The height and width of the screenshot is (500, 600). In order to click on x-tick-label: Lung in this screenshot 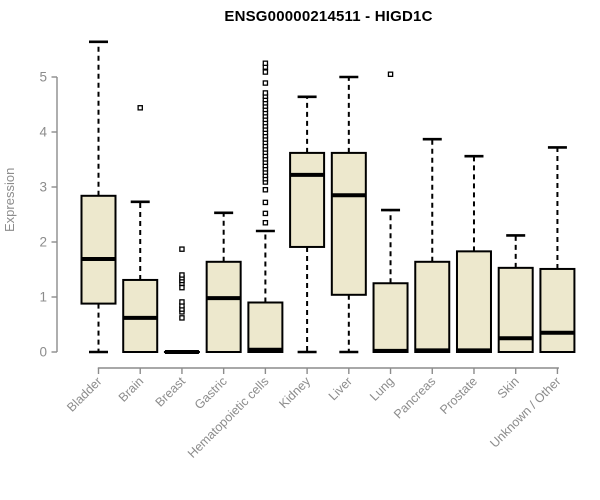, I will do `click(382, 389)`.